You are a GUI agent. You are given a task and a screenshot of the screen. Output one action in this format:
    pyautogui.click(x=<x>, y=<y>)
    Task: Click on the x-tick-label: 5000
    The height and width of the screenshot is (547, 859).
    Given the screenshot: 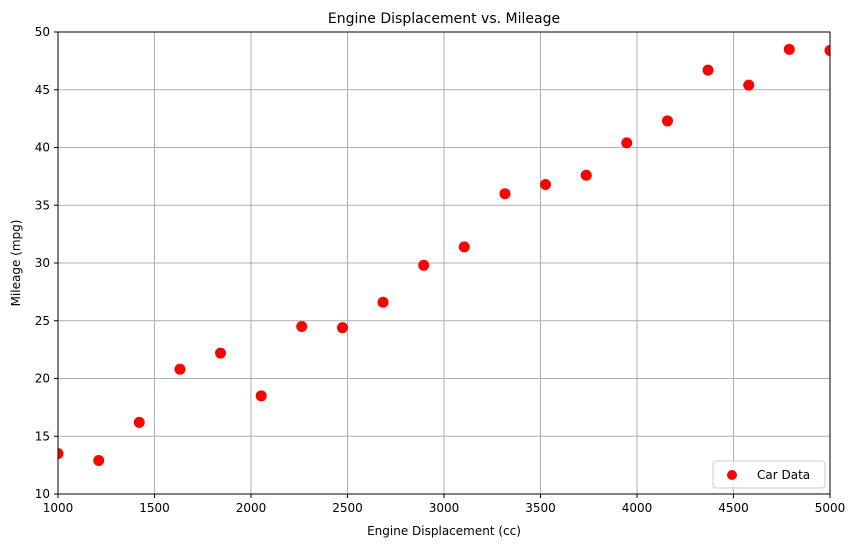 What is the action you would take?
    pyautogui.click(x=830, y=508)
    